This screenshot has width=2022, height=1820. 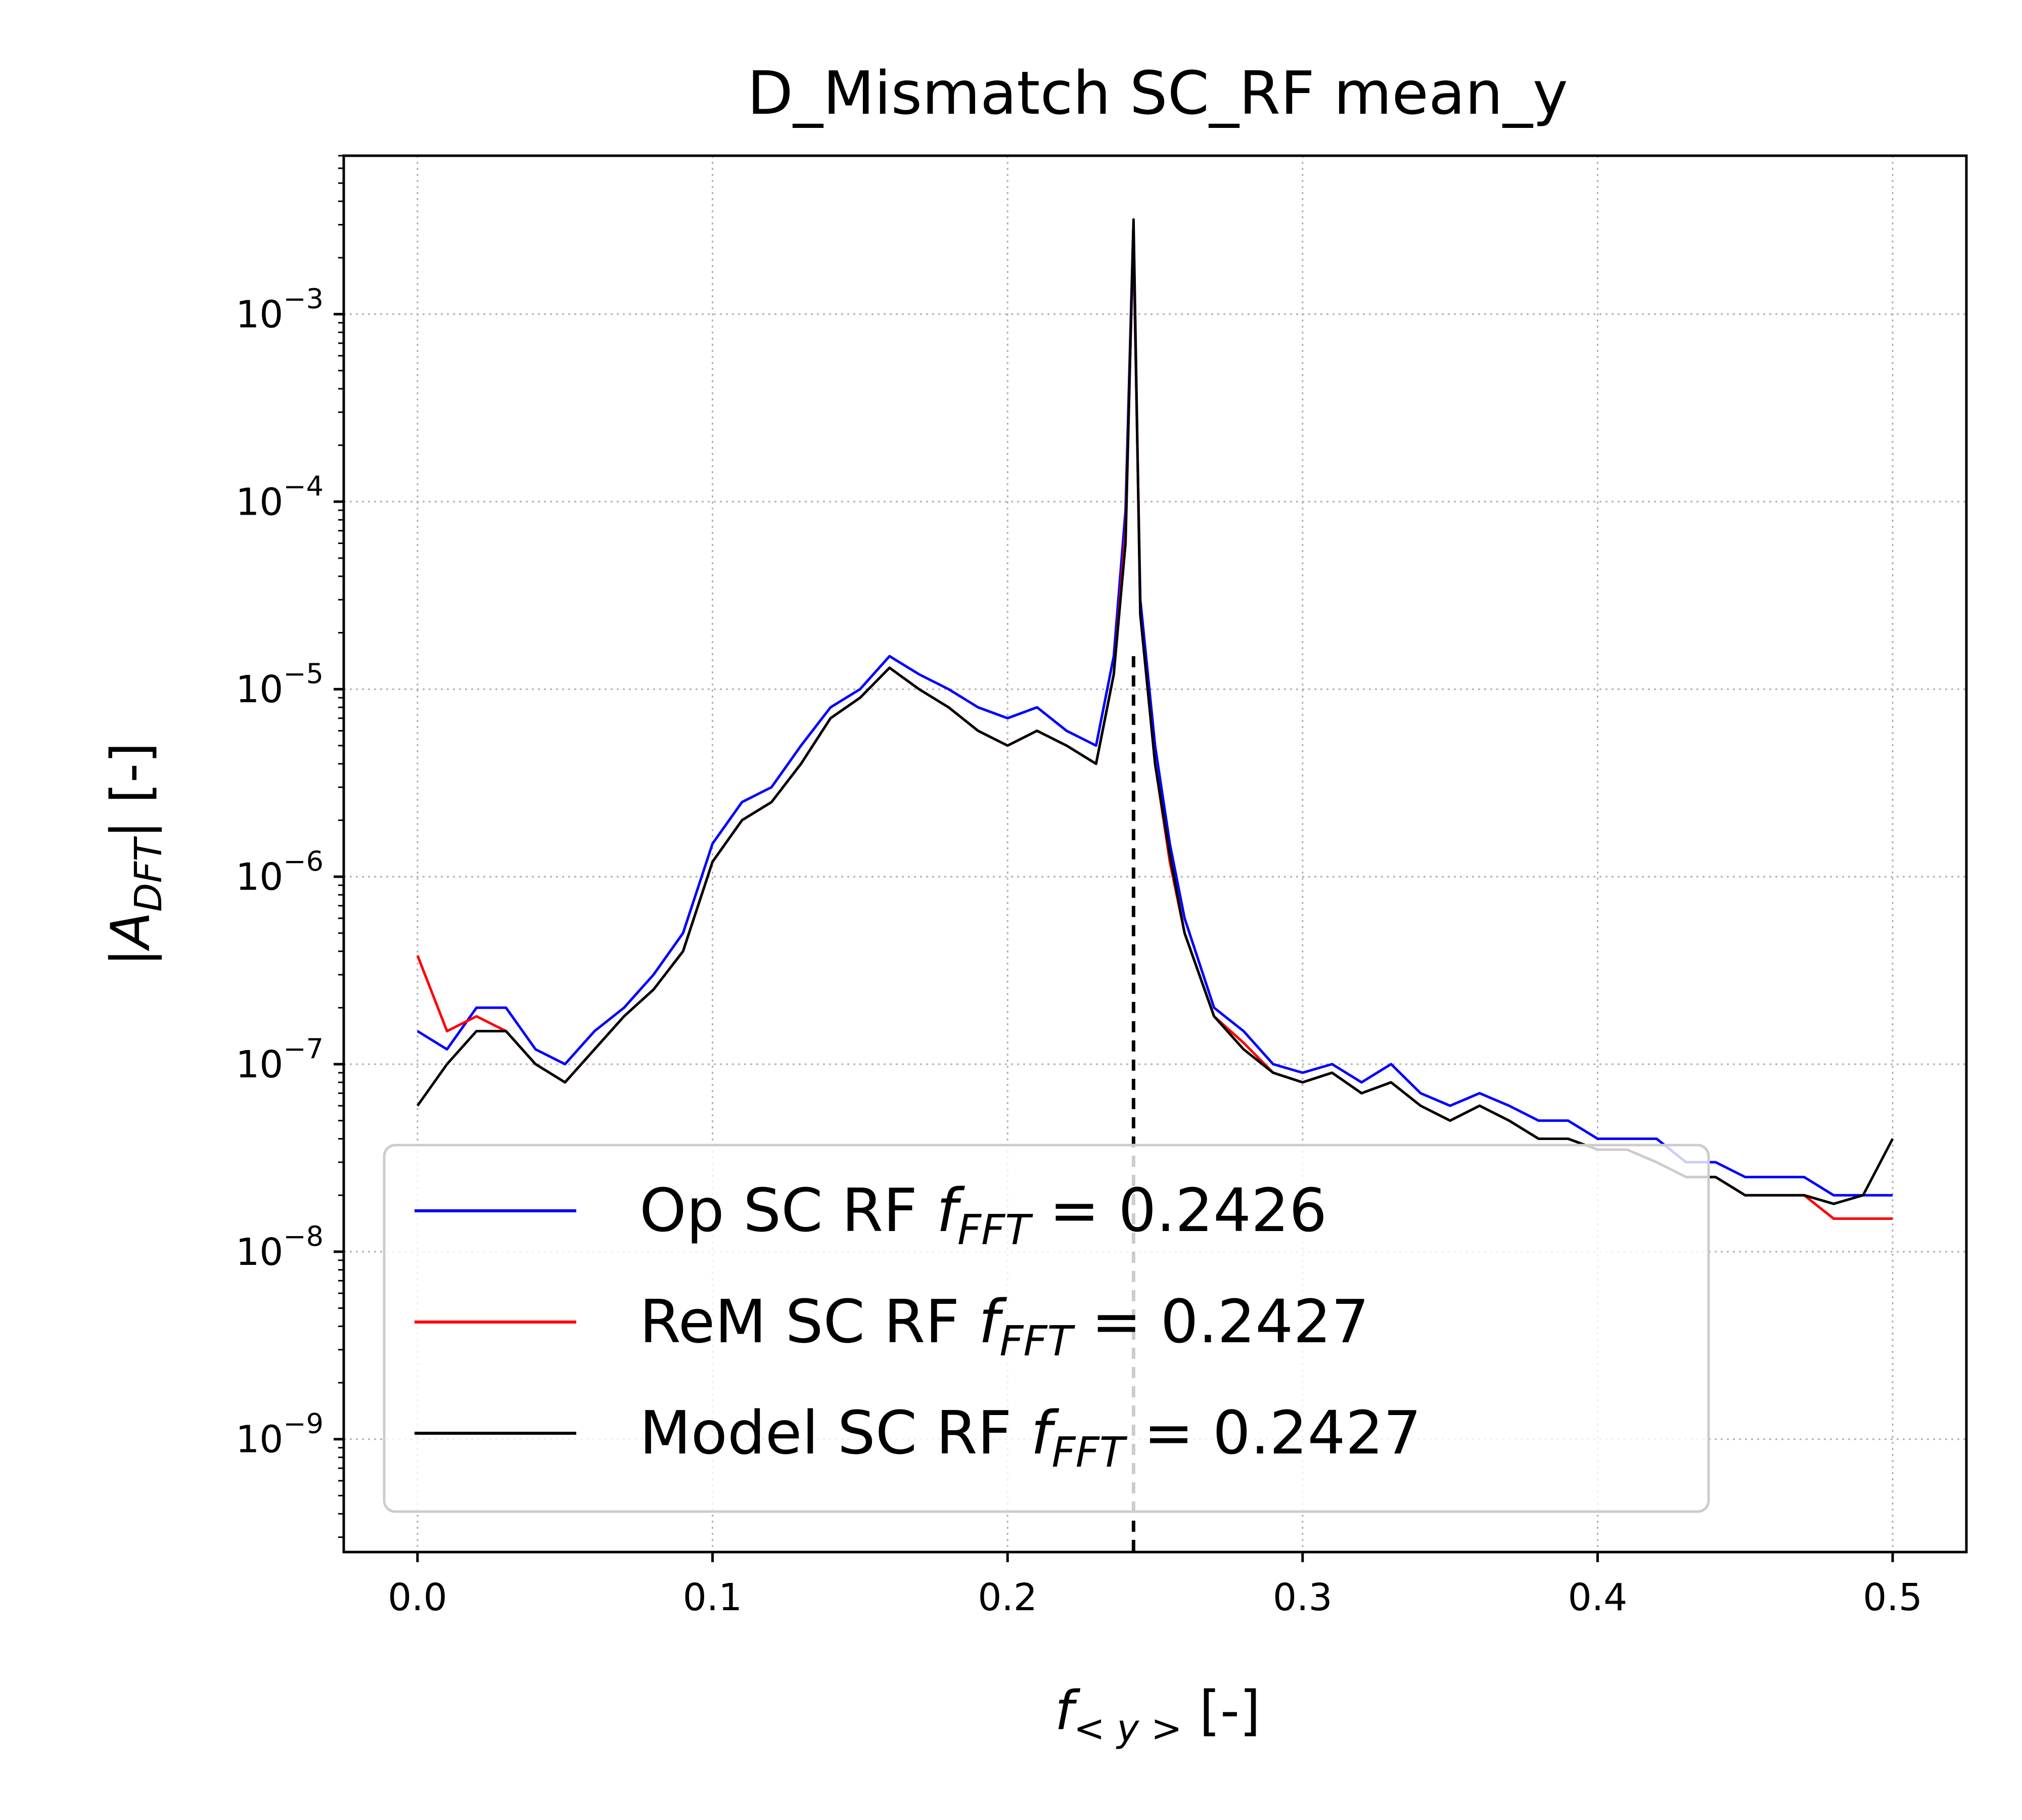 I want to click on x-tick-label: 0.4, so click(x=1598, y=1597).